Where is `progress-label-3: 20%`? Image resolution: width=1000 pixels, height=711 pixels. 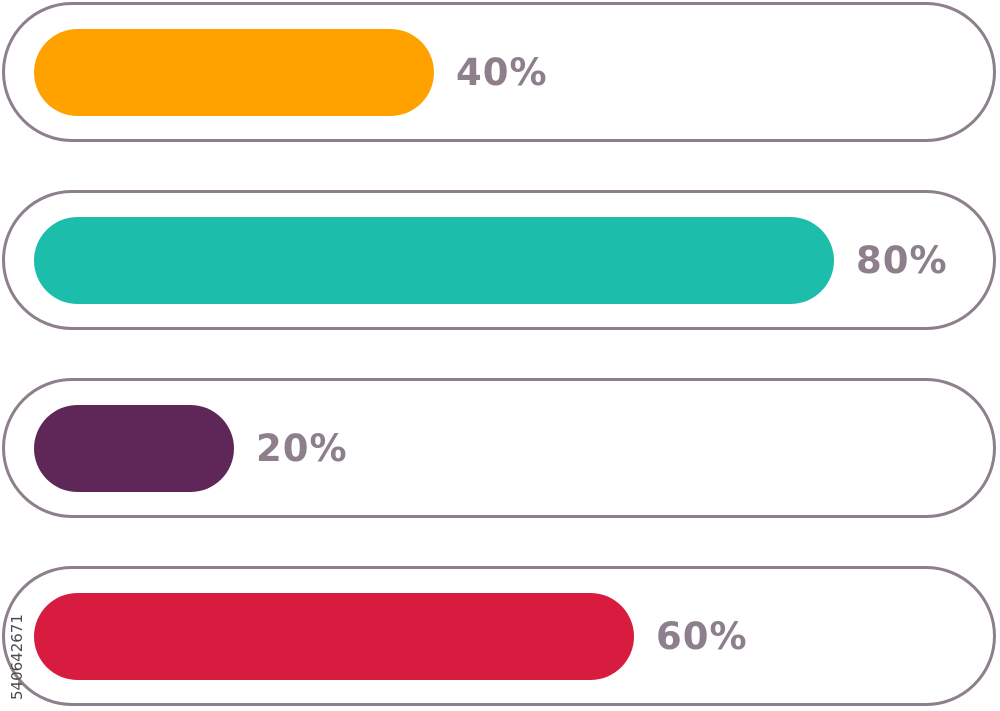 progress-label-3: 20% is located at coordinates (302, 448).